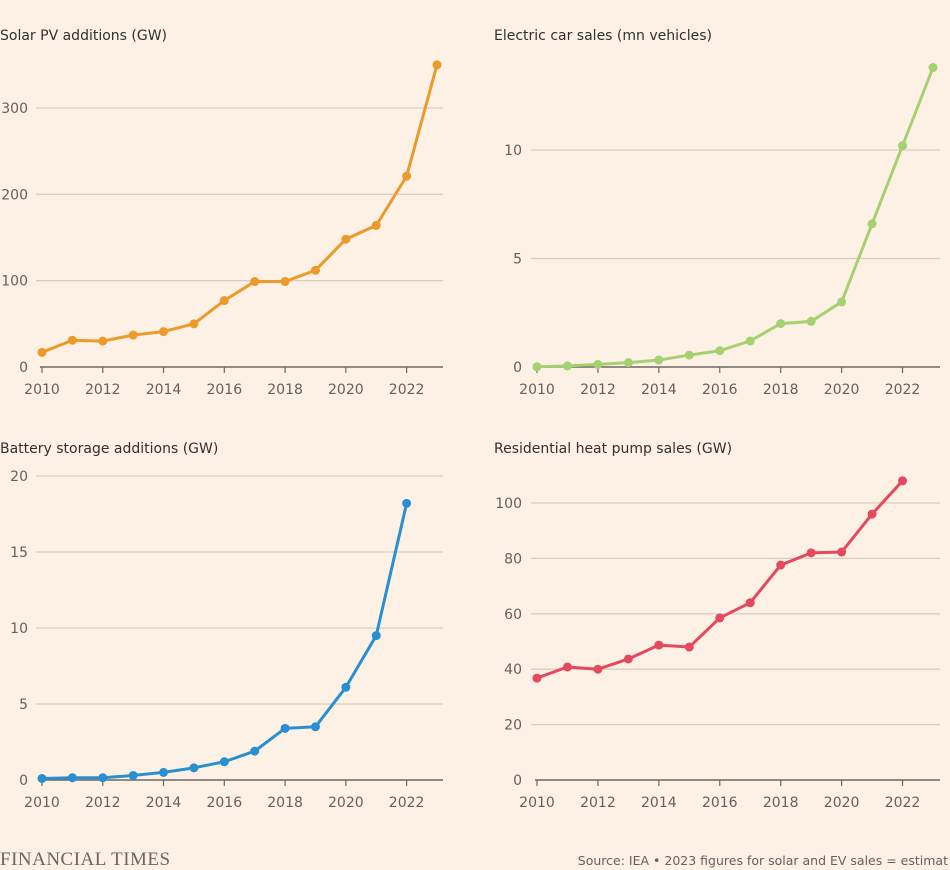 This screenshot has width=950, height=870. Describe the element at coordinates (19, 553) in the screenshot. I see `y-tick-label: 15` at that location.